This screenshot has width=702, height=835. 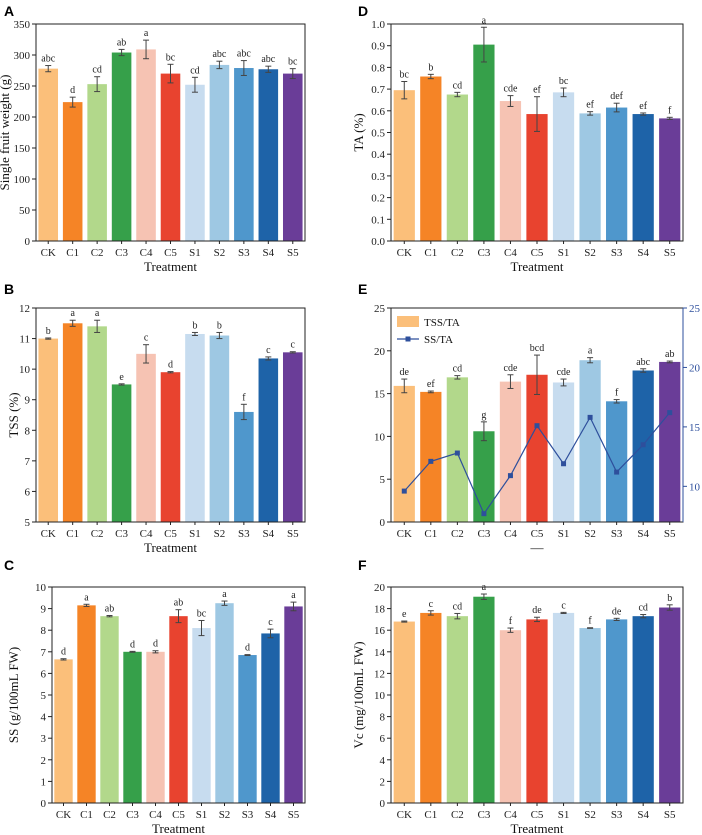 What do you see at coordinates (178, 603) in the screenshot?
I see `significance-letter: ab` at bounding box center [178, 603].